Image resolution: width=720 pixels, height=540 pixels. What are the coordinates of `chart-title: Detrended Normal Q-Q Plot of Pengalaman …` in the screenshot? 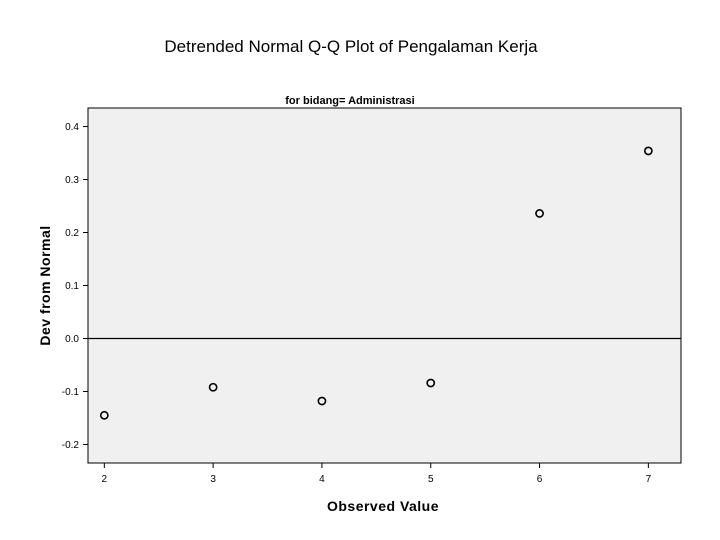 It's located at (351, 46).